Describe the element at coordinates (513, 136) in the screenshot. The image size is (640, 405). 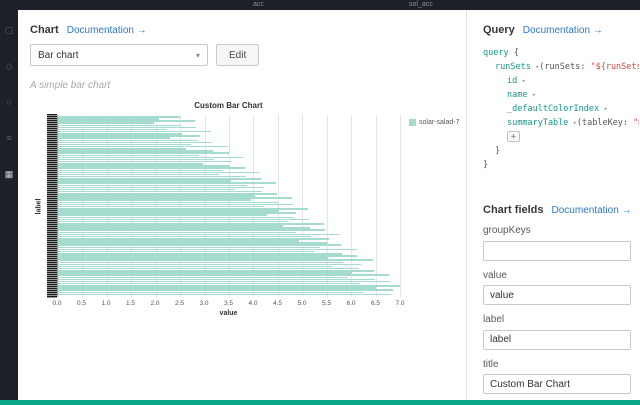
I see `add-field-button: +` at that location.